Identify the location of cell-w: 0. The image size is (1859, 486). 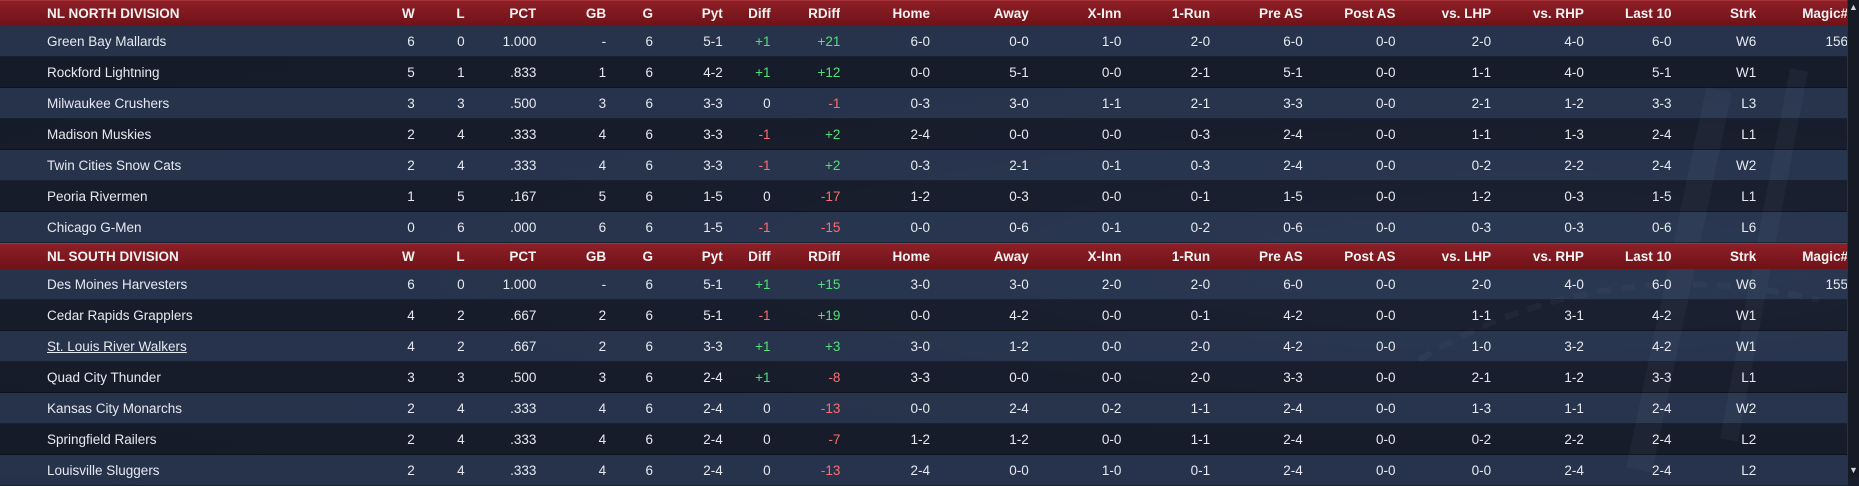
(411, 227).